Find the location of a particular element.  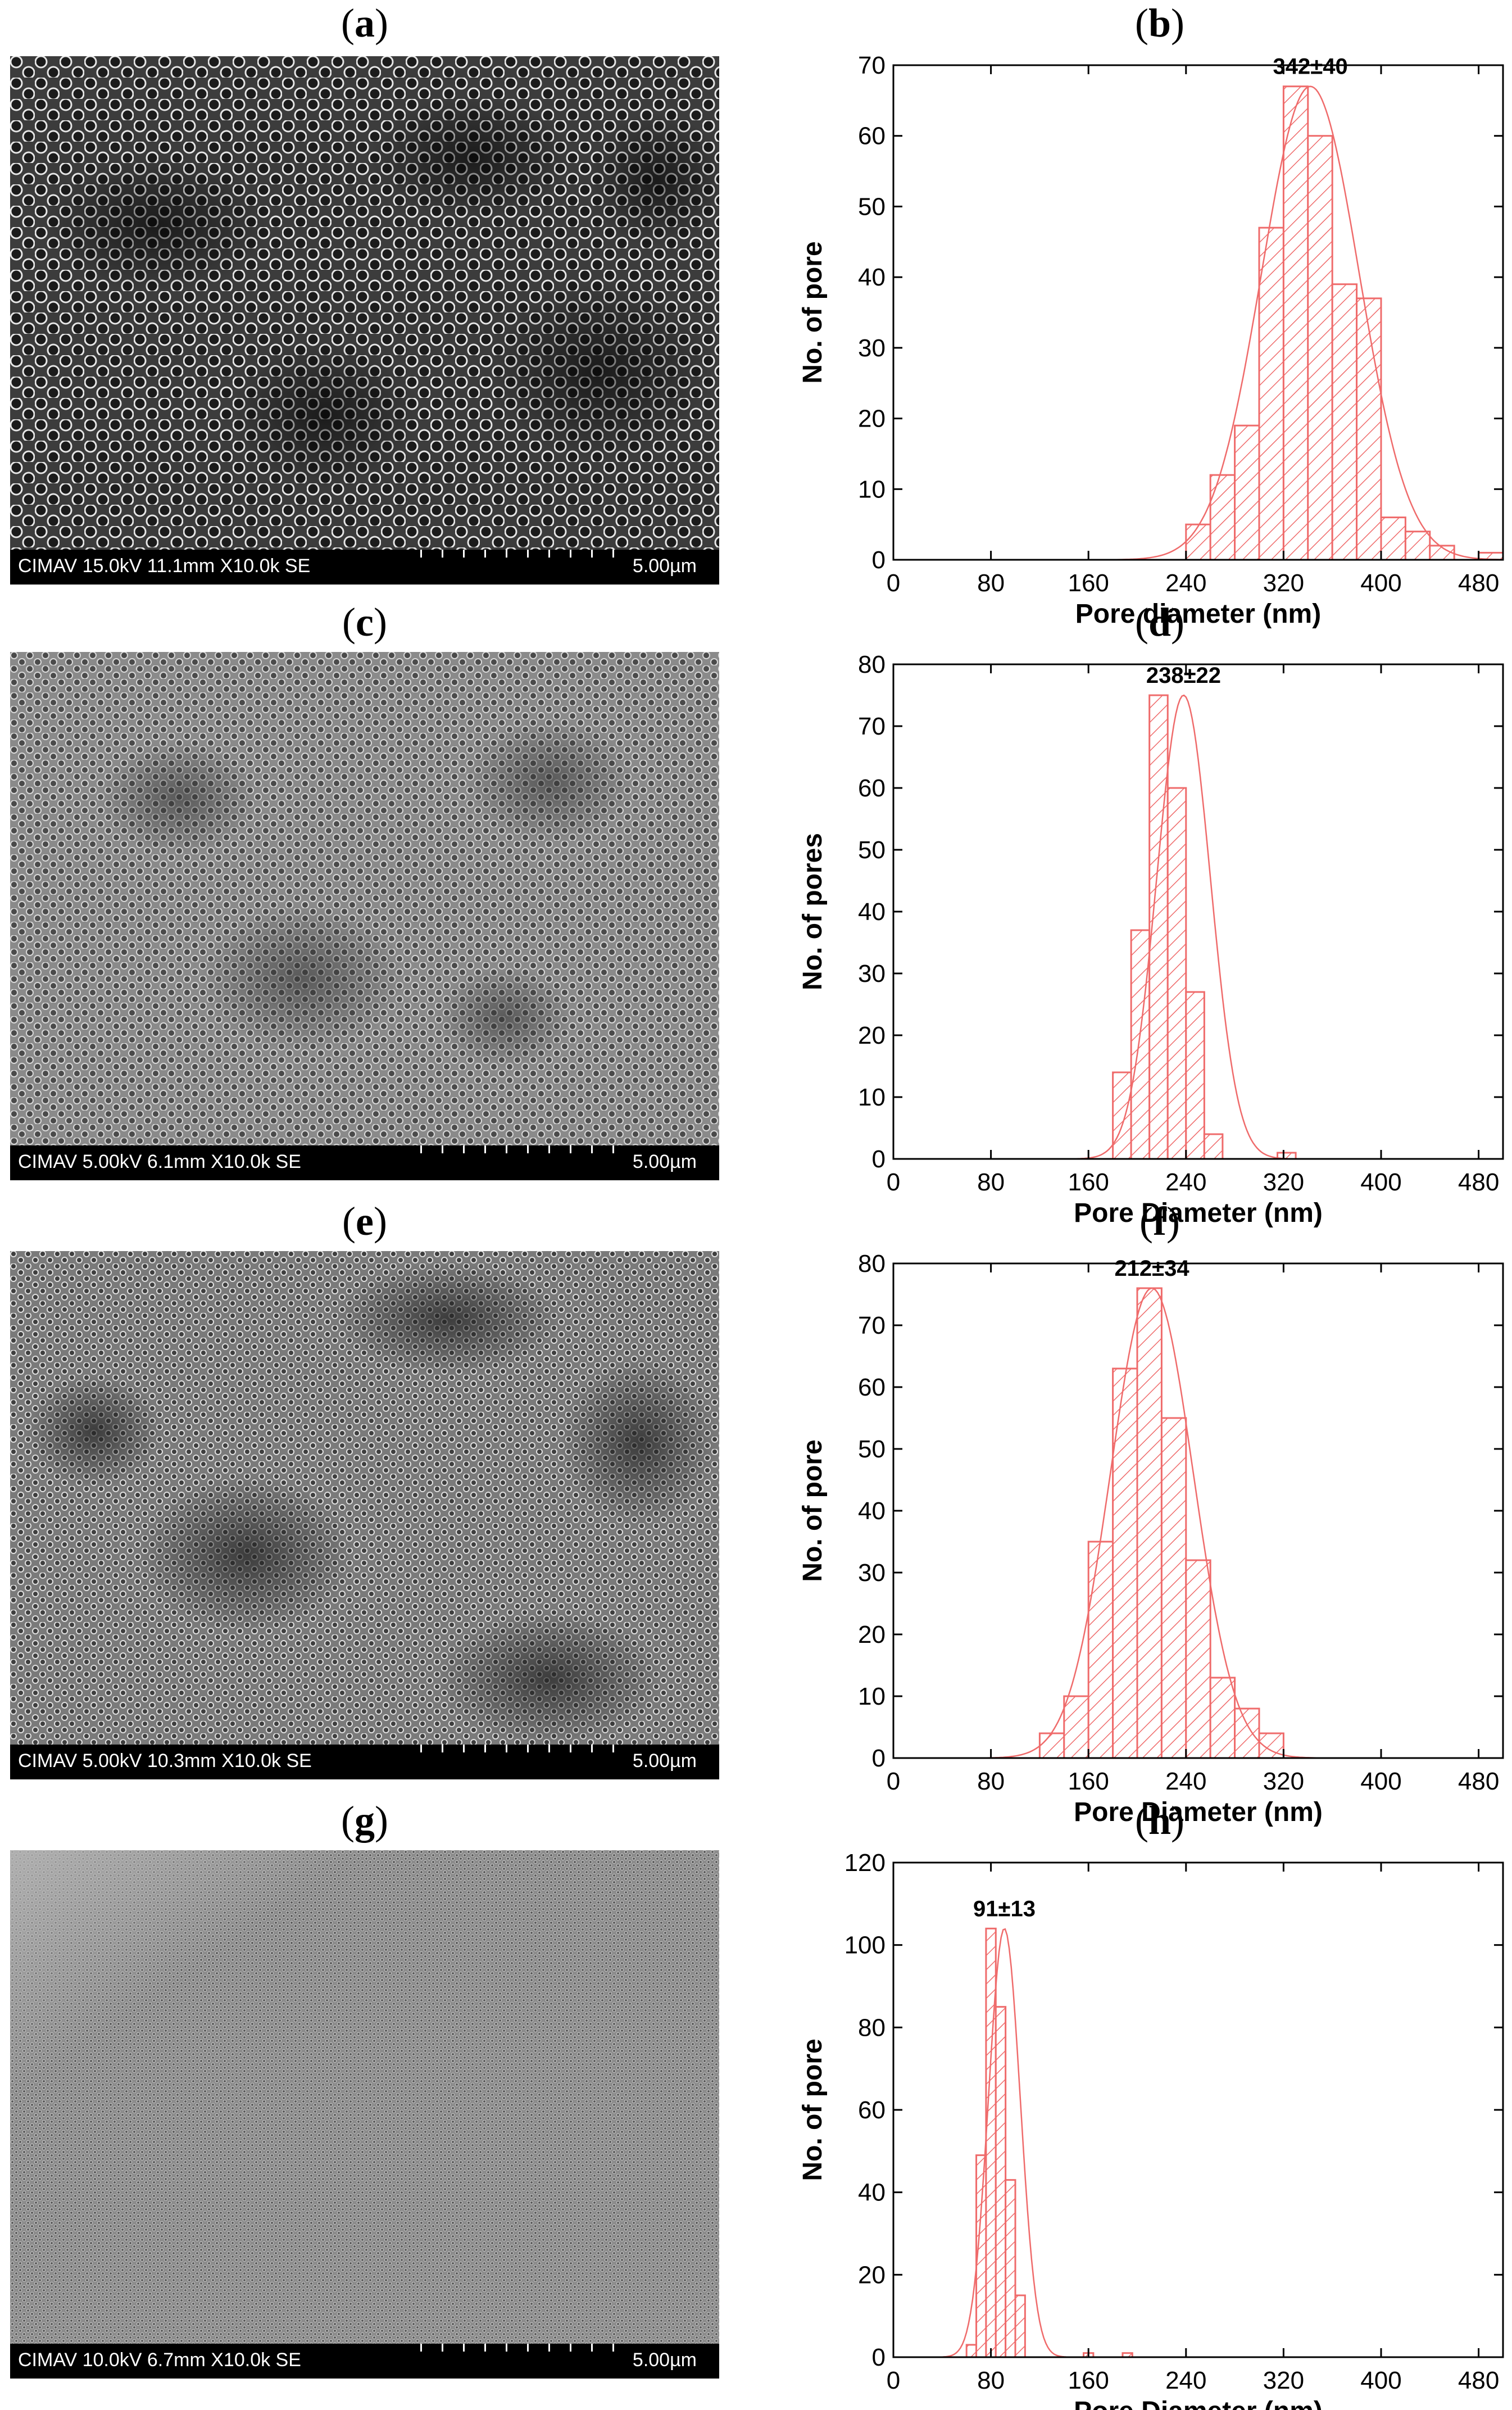

sem-info-text: CIMAV 10.0kV 6.7mm X10.0k SE is located at coordinates (159, 2360).